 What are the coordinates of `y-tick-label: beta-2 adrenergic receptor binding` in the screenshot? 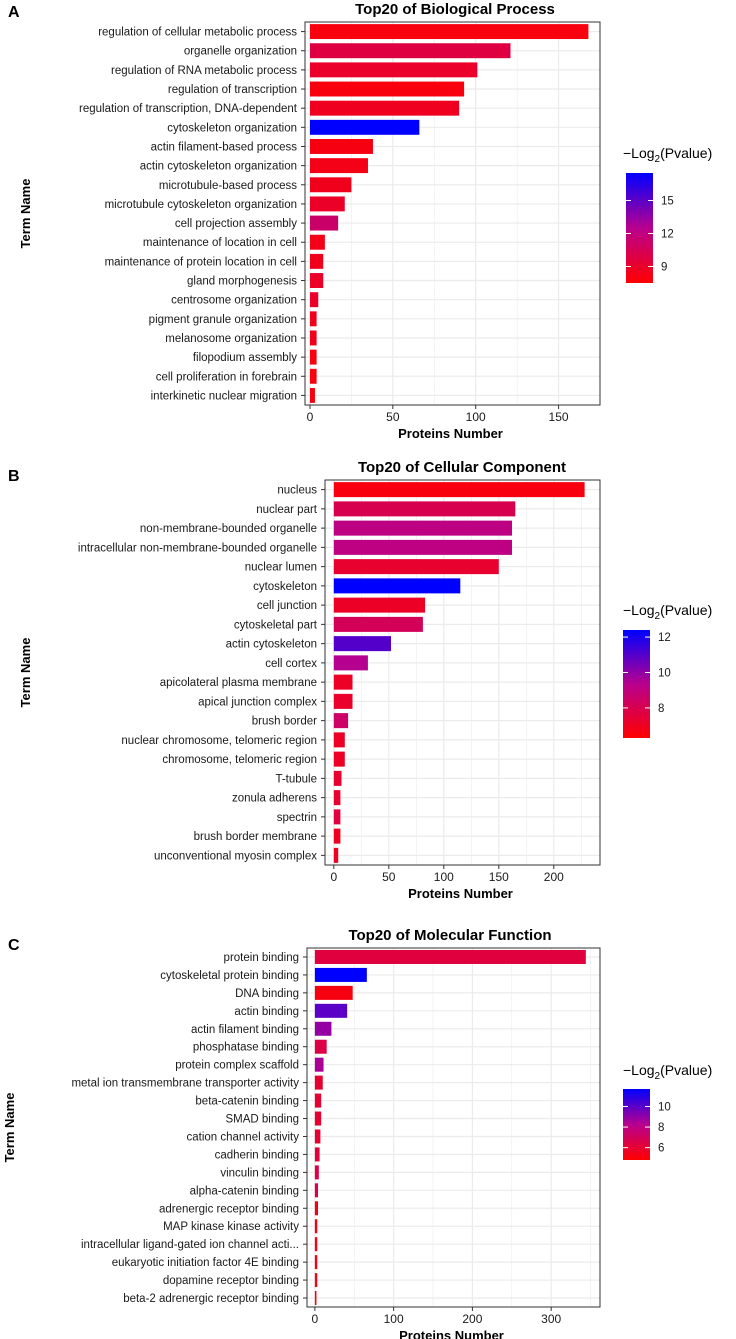 It's located at (211, 1299).